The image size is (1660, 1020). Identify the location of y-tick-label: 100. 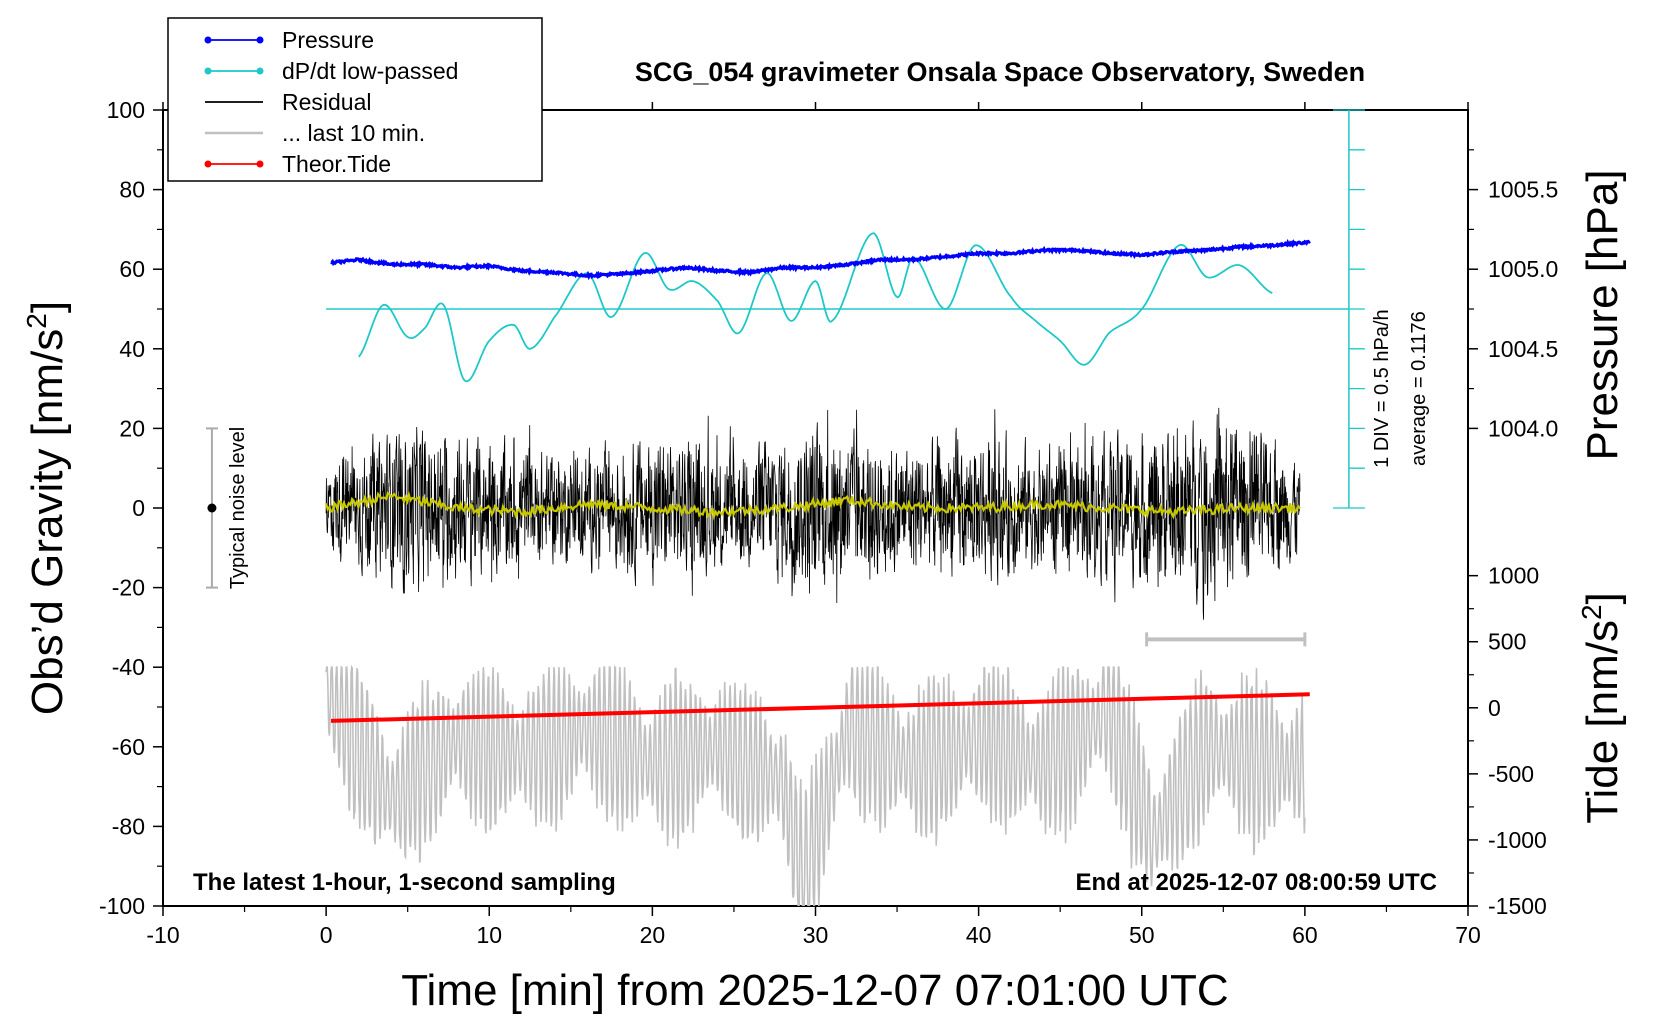
(126, 110).